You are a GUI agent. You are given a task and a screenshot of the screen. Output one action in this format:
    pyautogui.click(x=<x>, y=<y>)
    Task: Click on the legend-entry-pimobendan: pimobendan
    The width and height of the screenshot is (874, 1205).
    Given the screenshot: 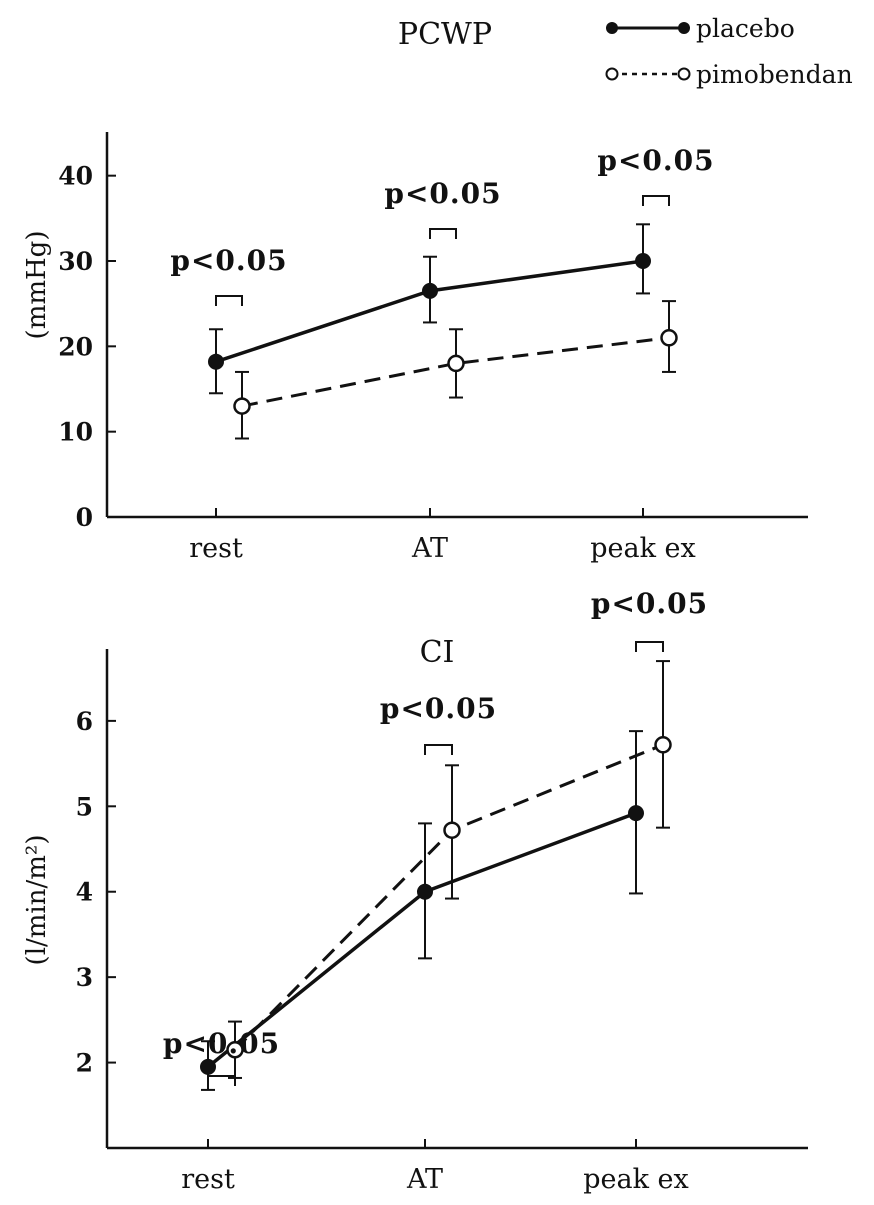 What is the action you would take?
    pyautogui.click(x=729, y=74)
    